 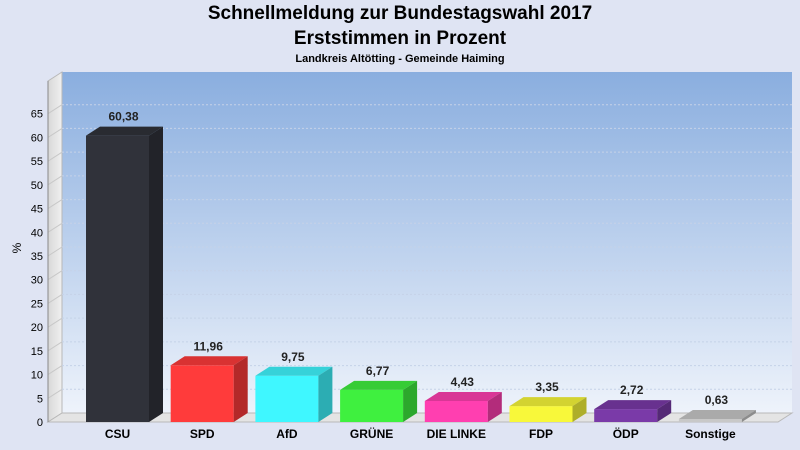 What do you see at coordinates (37, 138) in the screenshot?
I see `y-tick-label: 60` at bounding box center [37, 138].